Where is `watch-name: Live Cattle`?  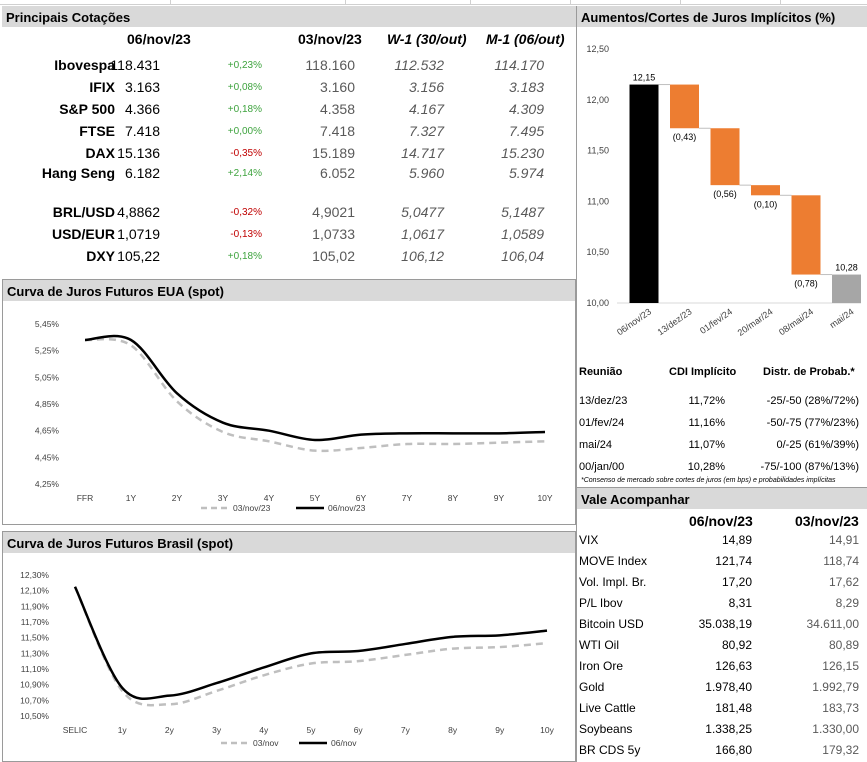 watch-name: Live Cattle is located at coordinates (607, 708).